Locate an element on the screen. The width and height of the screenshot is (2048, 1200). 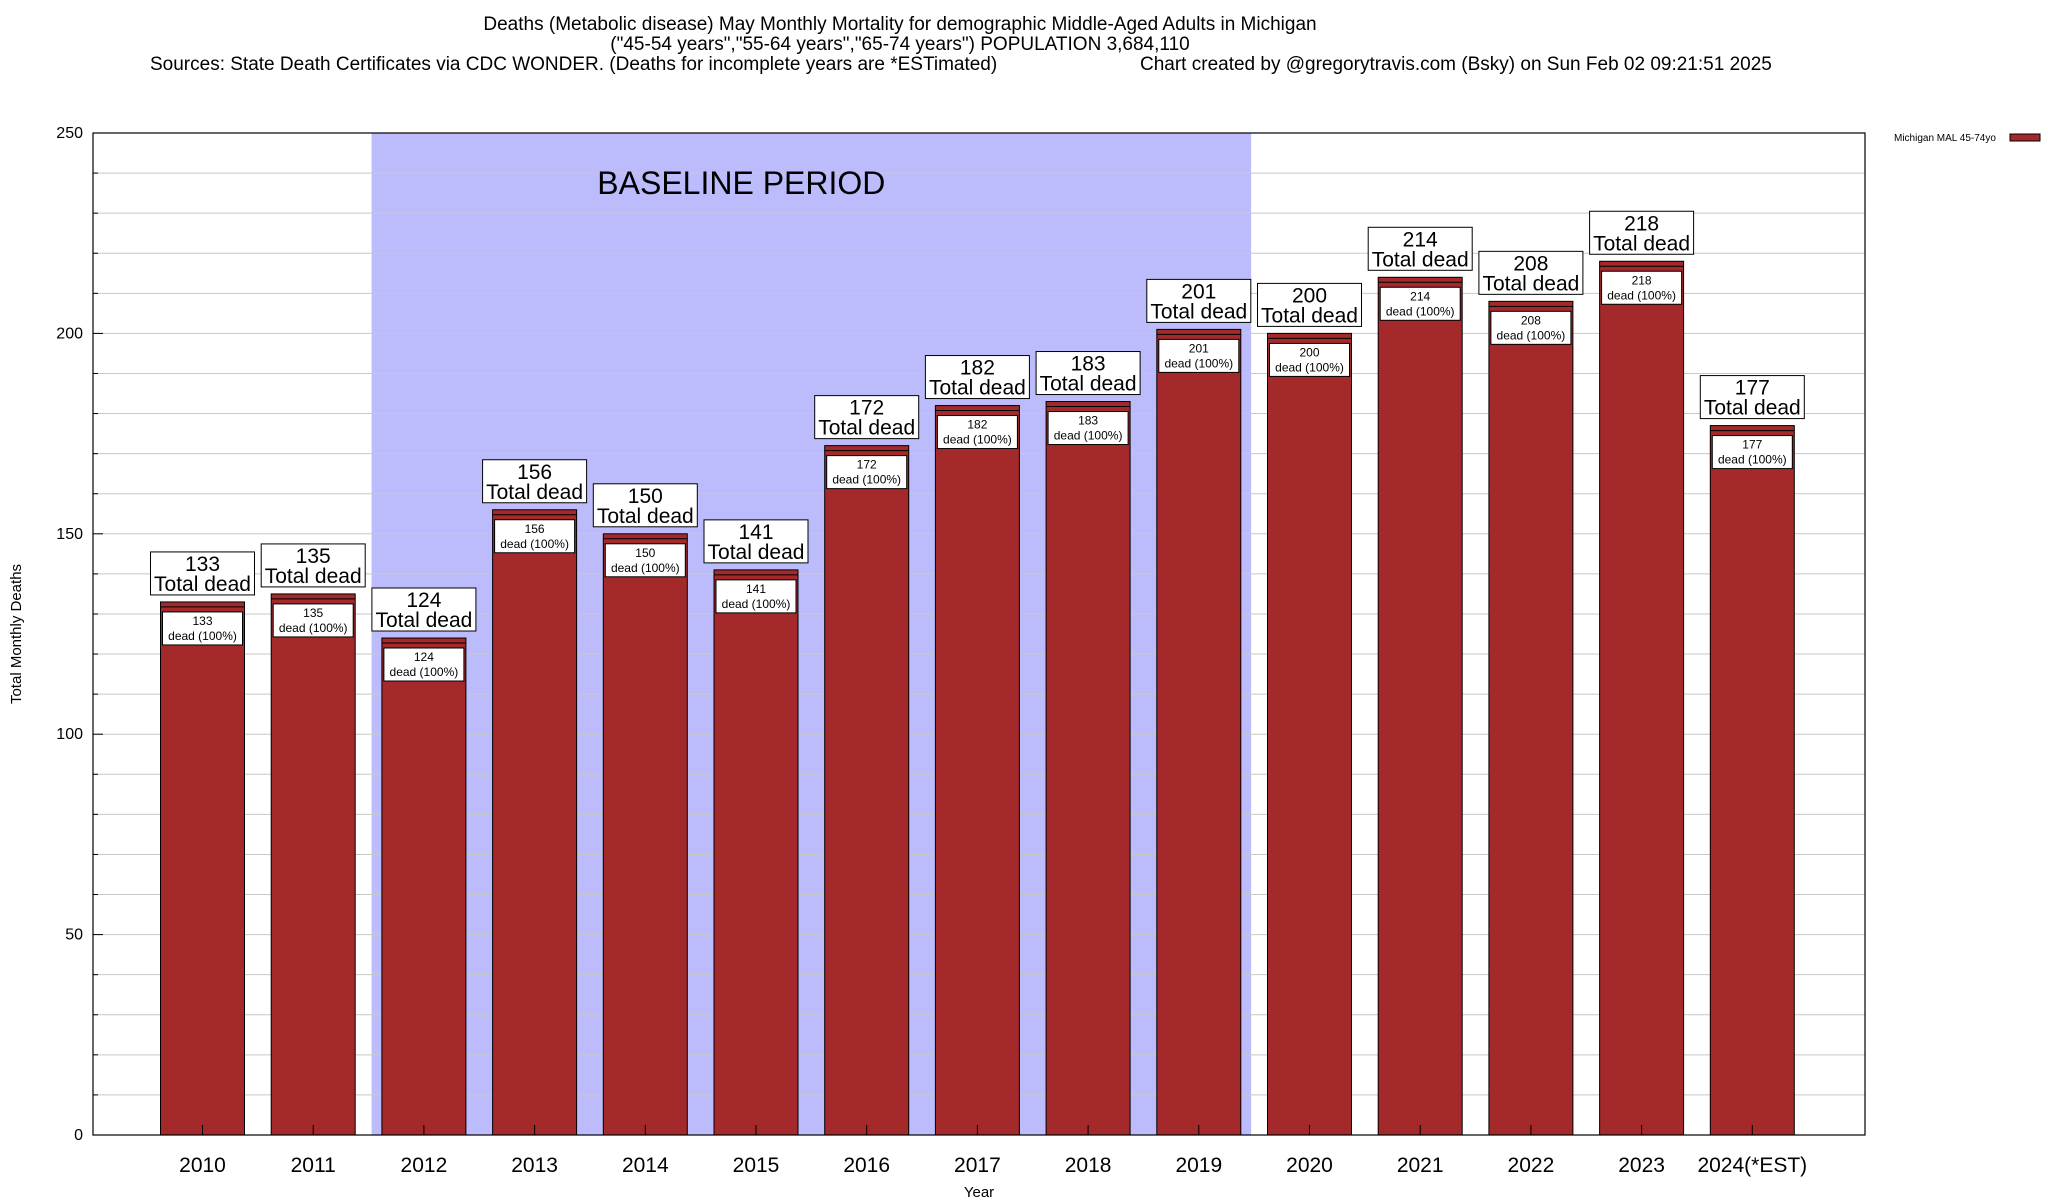
inner-label-value: 124 is located at coordinates (424, 657).